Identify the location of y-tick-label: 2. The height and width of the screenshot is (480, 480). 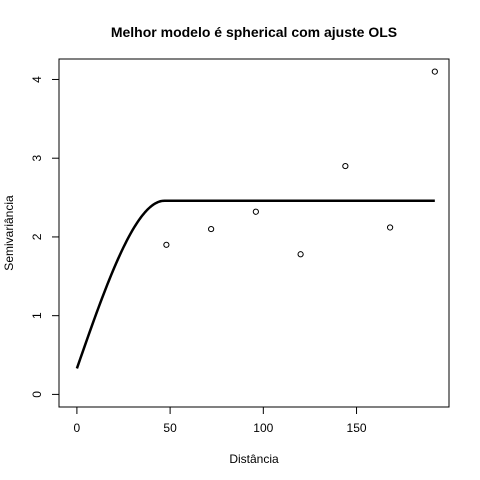
(37, 236).